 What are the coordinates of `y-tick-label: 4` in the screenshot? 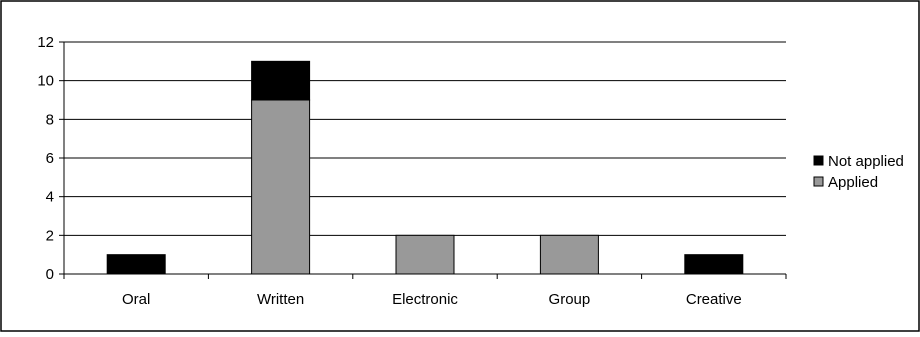 It's located at (50, 197).